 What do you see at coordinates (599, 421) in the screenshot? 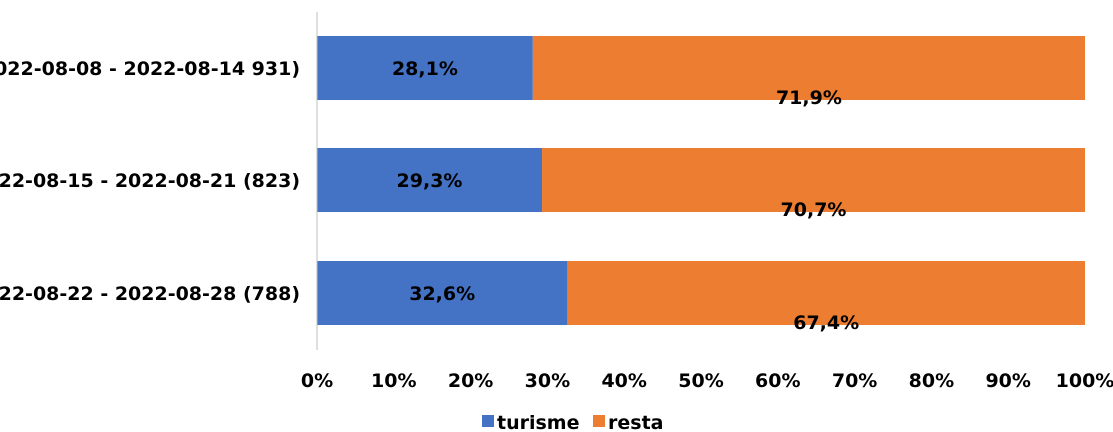
I see `legend-swatch-resta` at bounding box center [599, 421].